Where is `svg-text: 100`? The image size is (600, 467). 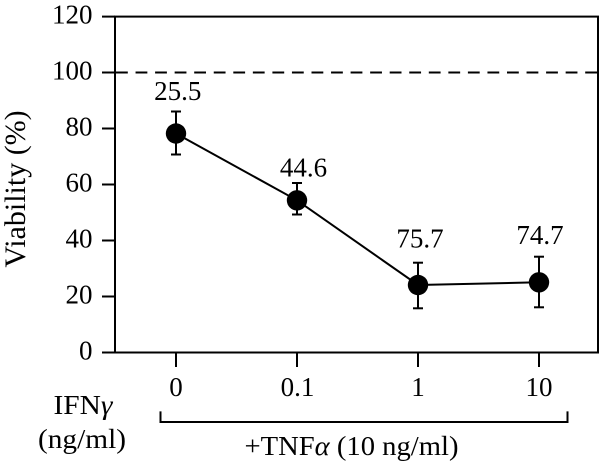
svg-text: 100 is located at coordinates (72, 71).